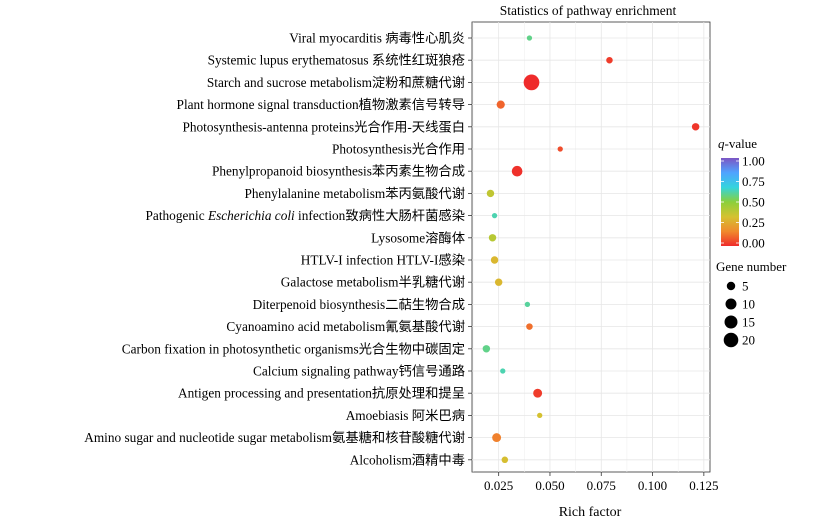  What do you see at coordinates (753, 222) in the screenshot?
I see `color-legend-label: 0.25` at bounding box center [753, 222].